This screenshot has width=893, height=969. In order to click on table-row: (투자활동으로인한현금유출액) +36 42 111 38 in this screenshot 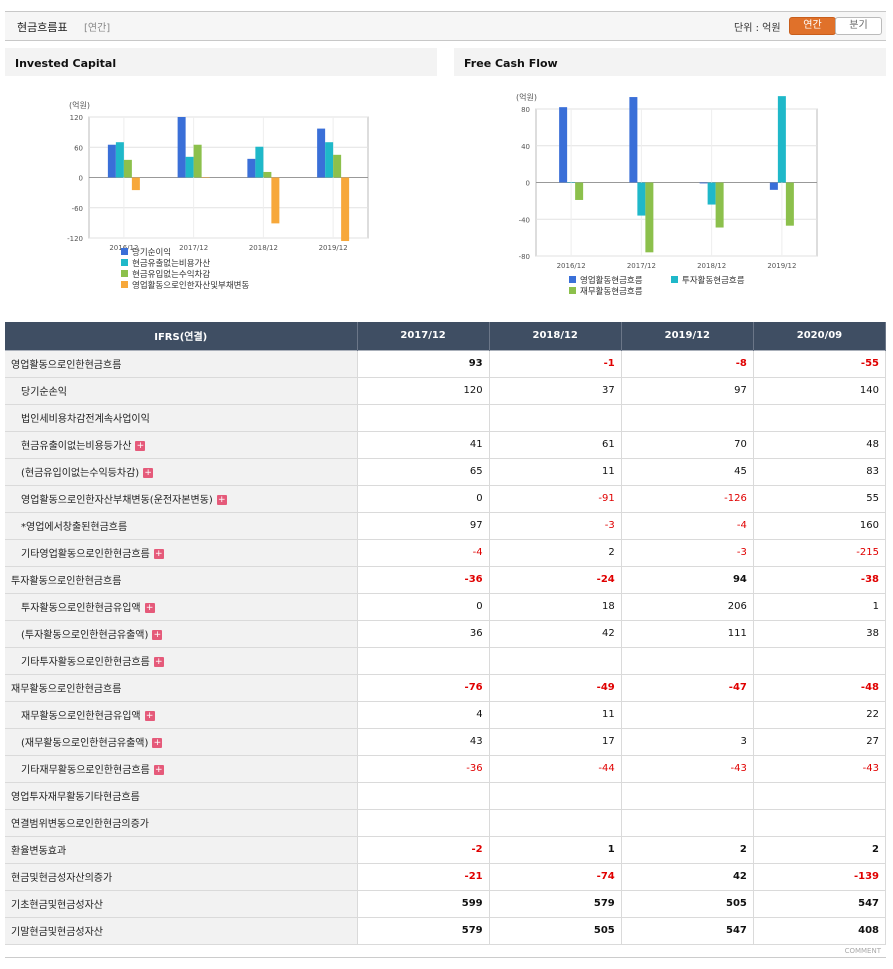, I will do `click(446, 634)`.